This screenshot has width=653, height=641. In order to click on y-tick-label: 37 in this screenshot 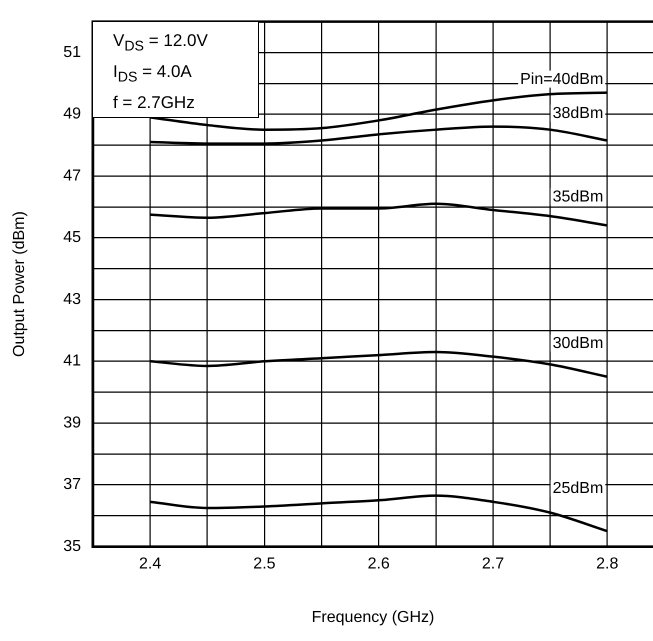, I will do `click(72, 485)`.